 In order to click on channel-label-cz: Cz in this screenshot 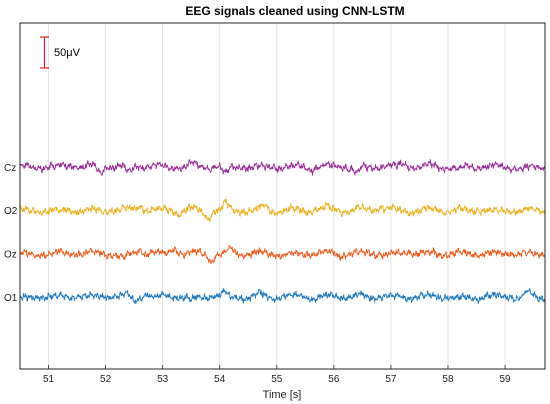, I will do `click(10, 168)`.